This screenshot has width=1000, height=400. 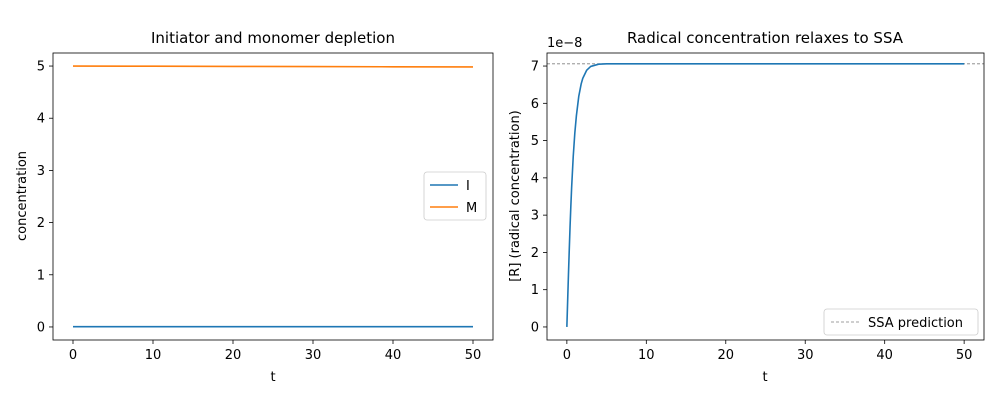 I want to click on left-y-tick-label: 3, so click(x=41, y=171).